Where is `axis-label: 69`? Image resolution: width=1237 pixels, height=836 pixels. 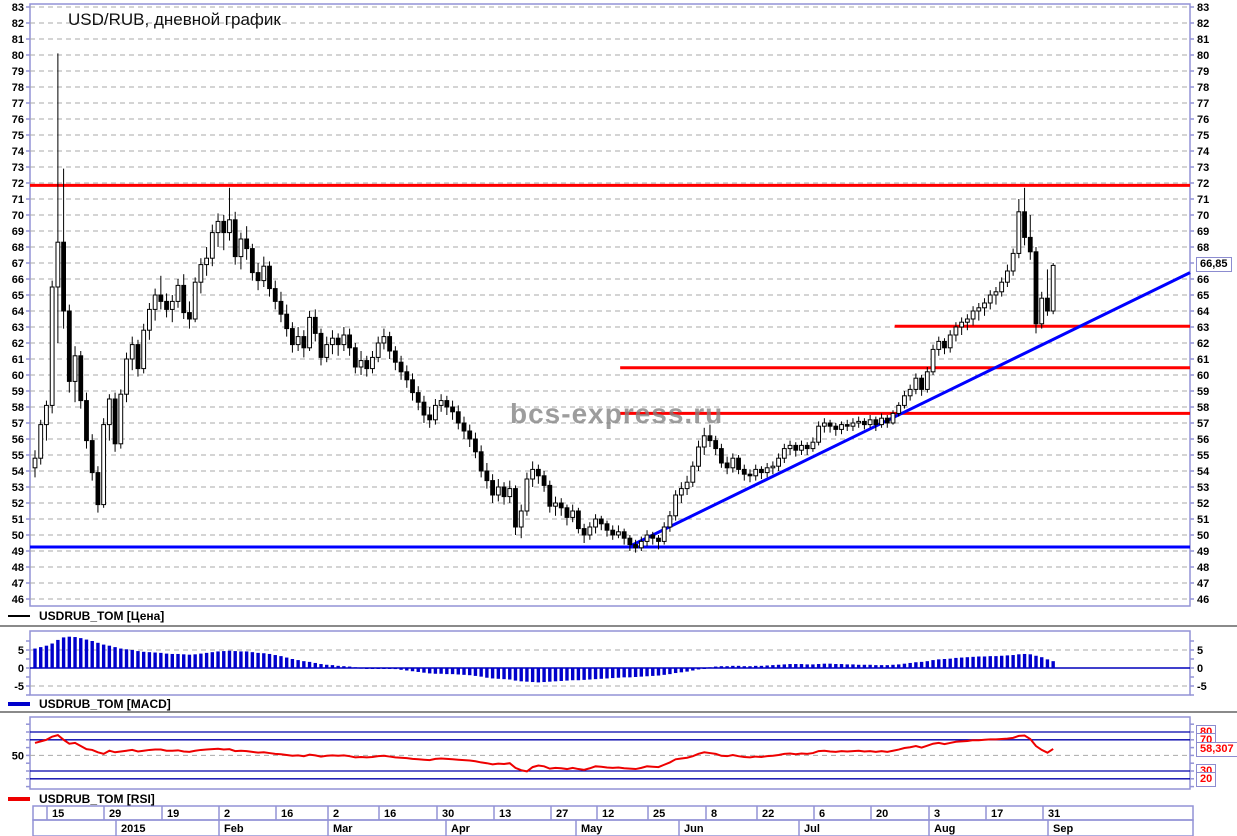 axis-label: 69 is located at coordinates (1203, 232).